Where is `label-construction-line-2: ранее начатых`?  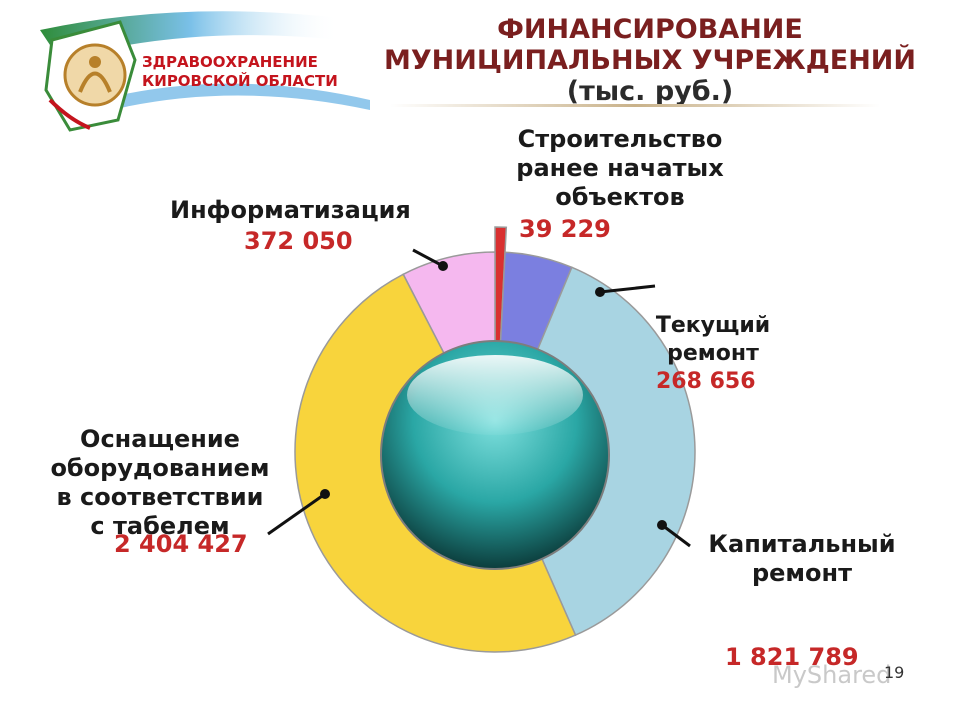
label-construction-line-2: ранее начатых is located at coordinates (620, 168).